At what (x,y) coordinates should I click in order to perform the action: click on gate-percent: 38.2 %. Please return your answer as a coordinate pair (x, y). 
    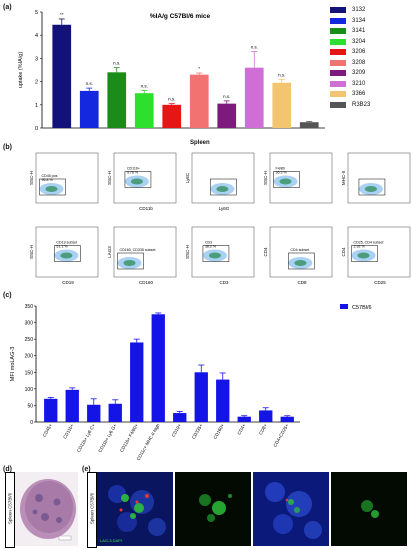
    Looking at the image, I should click on (211, 247).